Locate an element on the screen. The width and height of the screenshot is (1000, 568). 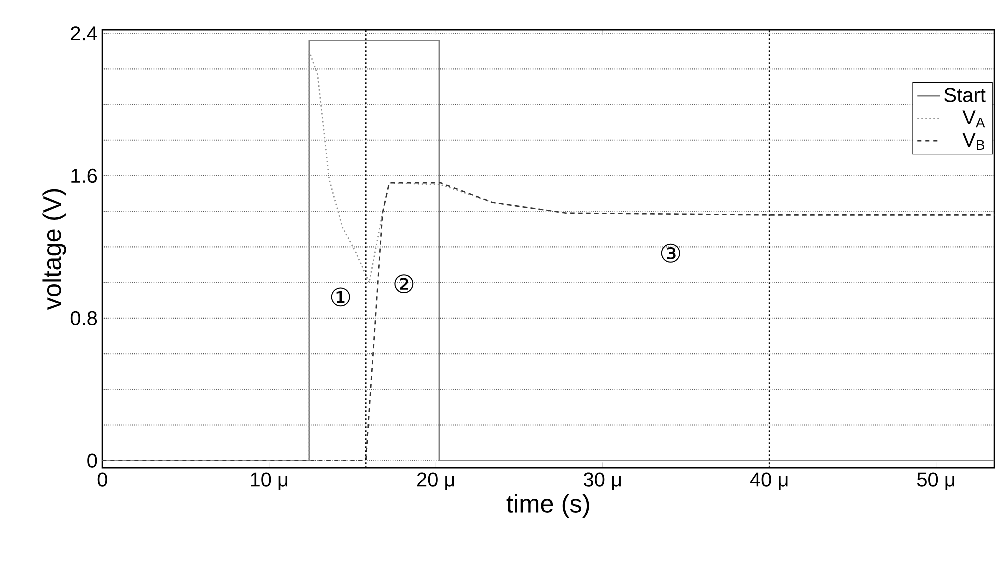
x-tick-label: 50 μ is located at coordinates (935, 481).